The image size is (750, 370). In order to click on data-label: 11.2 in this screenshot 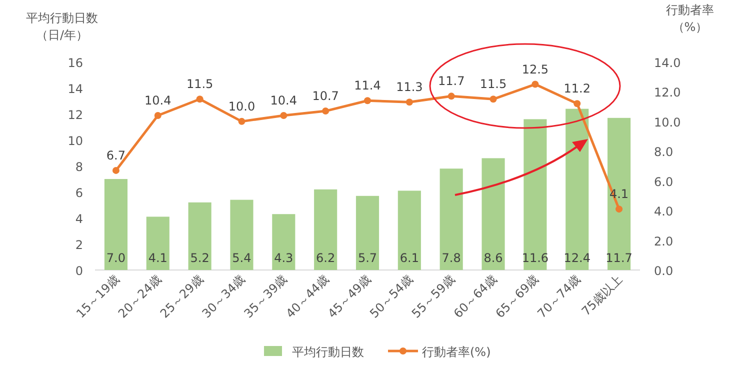, I will do `click(577, 89)`.